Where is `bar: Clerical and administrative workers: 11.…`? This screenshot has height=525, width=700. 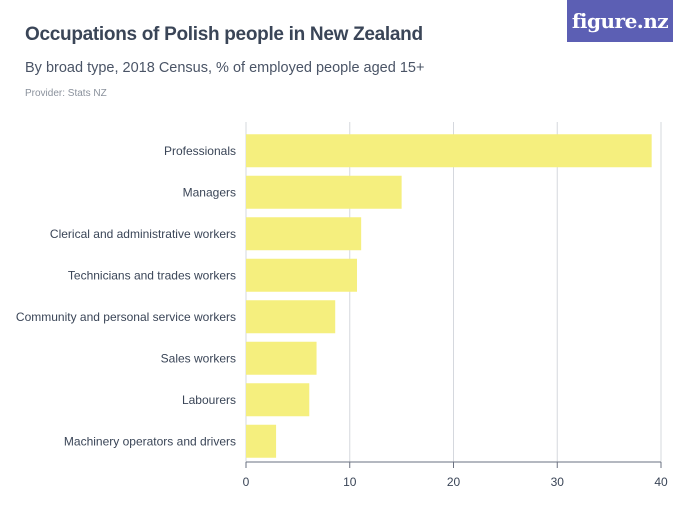 bar: Clerical and administrative workers: 11.… is located at coordinates (304, 234).